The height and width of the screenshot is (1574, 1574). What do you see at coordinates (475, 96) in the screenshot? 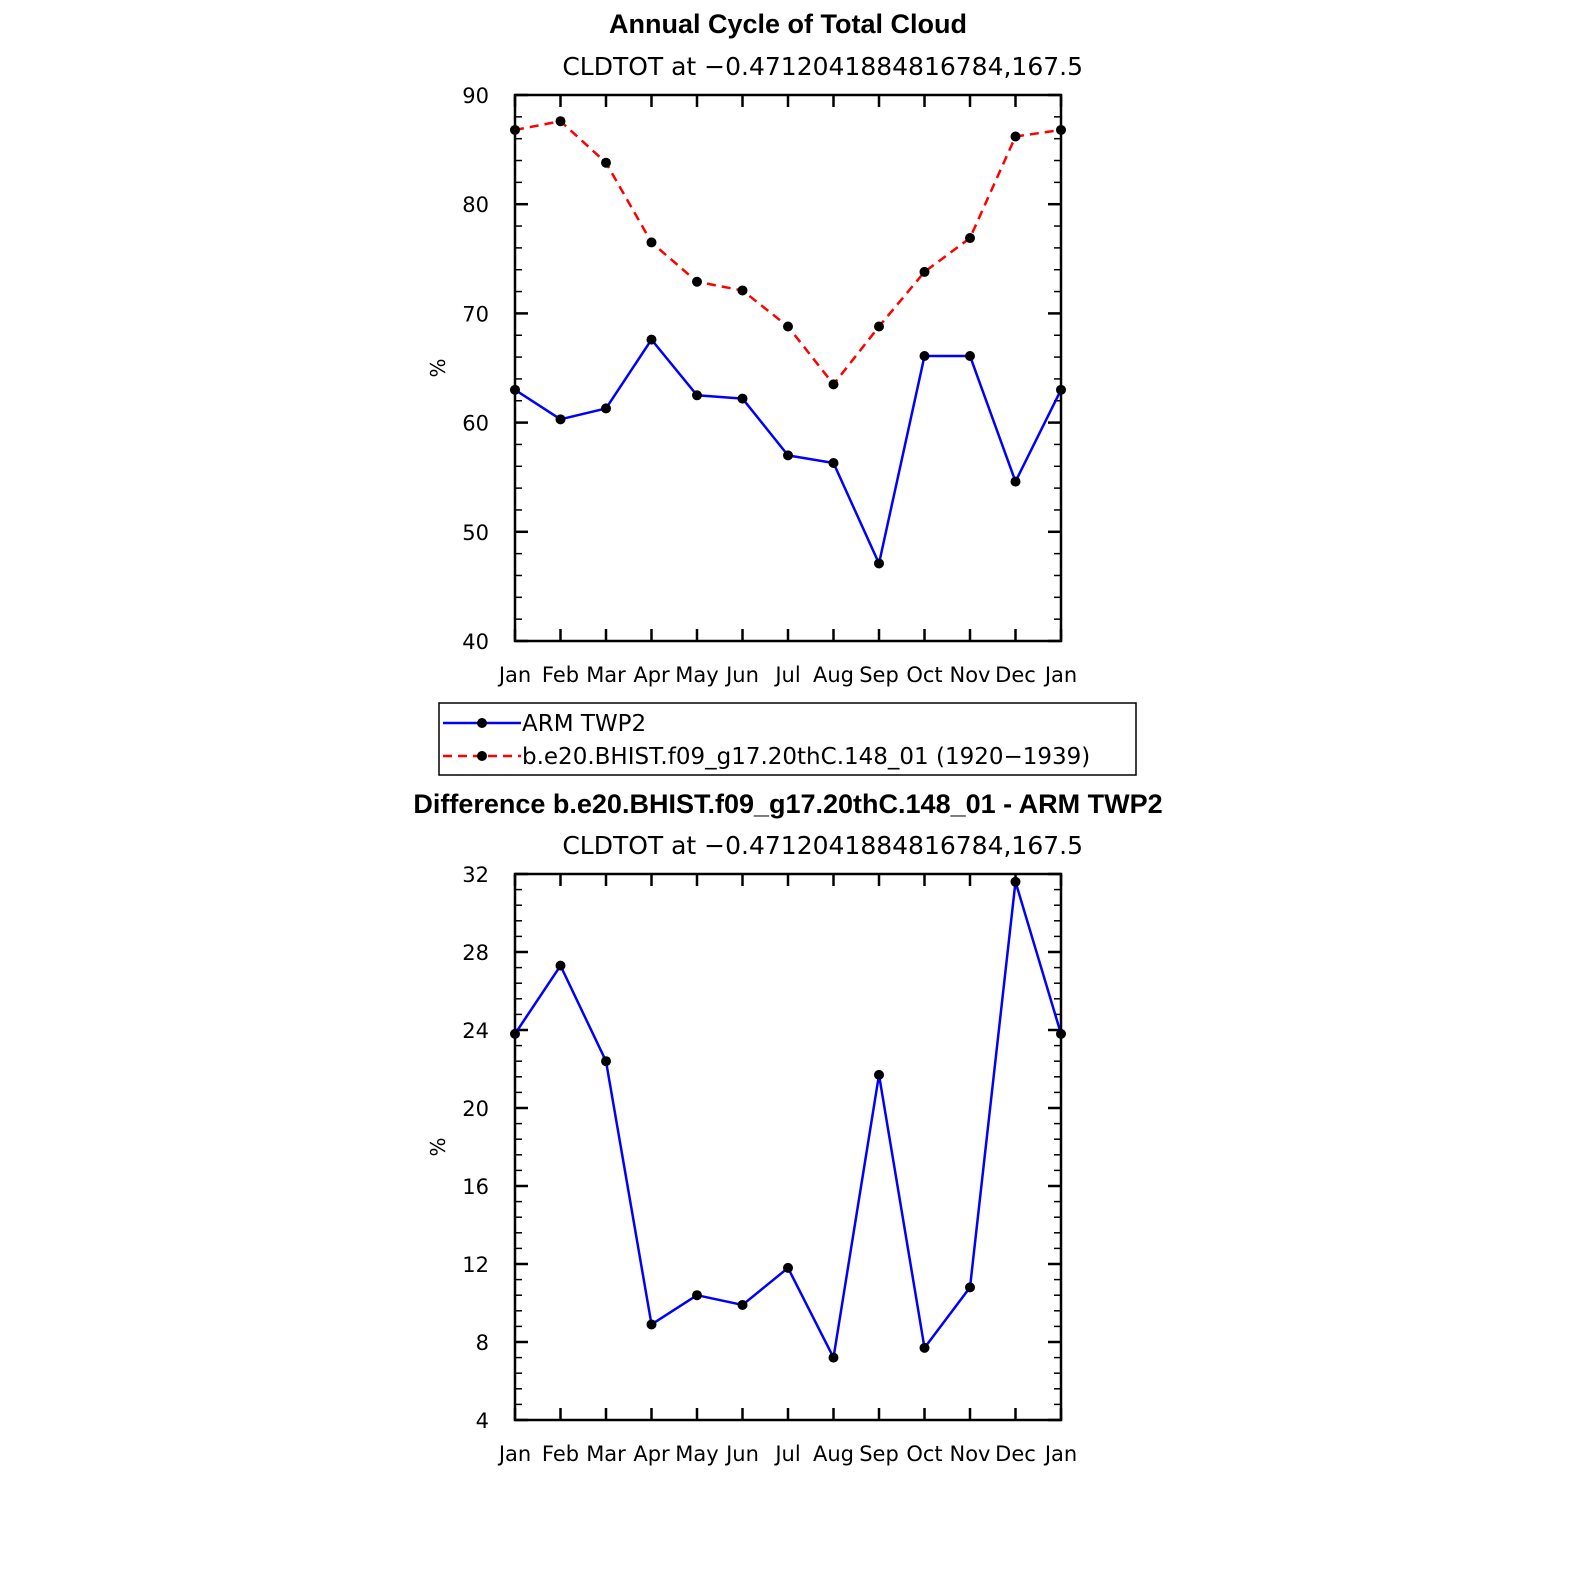
I see `y-tick-label: 90` at bounding box center [475, 96].